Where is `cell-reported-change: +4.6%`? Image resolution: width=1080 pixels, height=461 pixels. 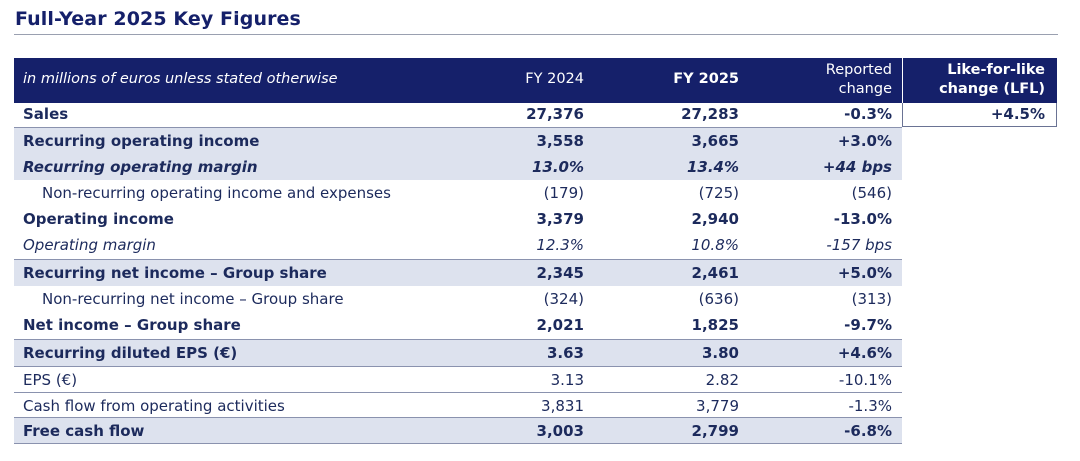
cell-reported-change: +4.6% is located at coordinates (864, 353).